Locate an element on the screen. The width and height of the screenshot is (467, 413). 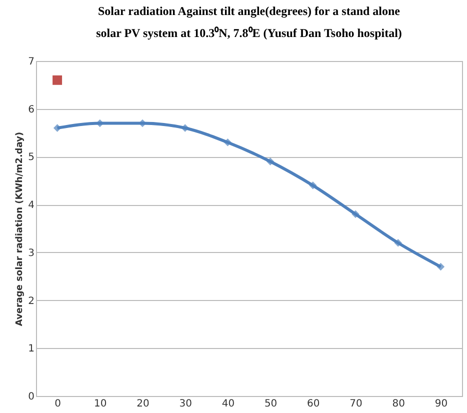
x-tick-label: 70 is located at coordinates (356, 404).